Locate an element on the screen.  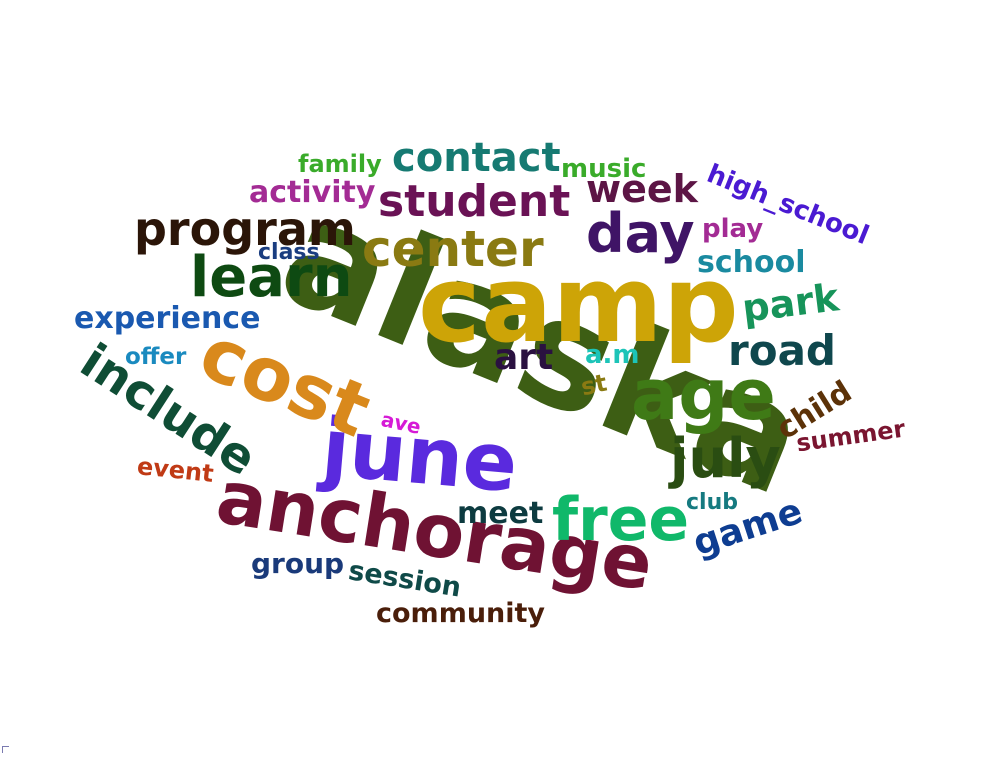
word-a.m: a.m is located at coordinates (612, 355).